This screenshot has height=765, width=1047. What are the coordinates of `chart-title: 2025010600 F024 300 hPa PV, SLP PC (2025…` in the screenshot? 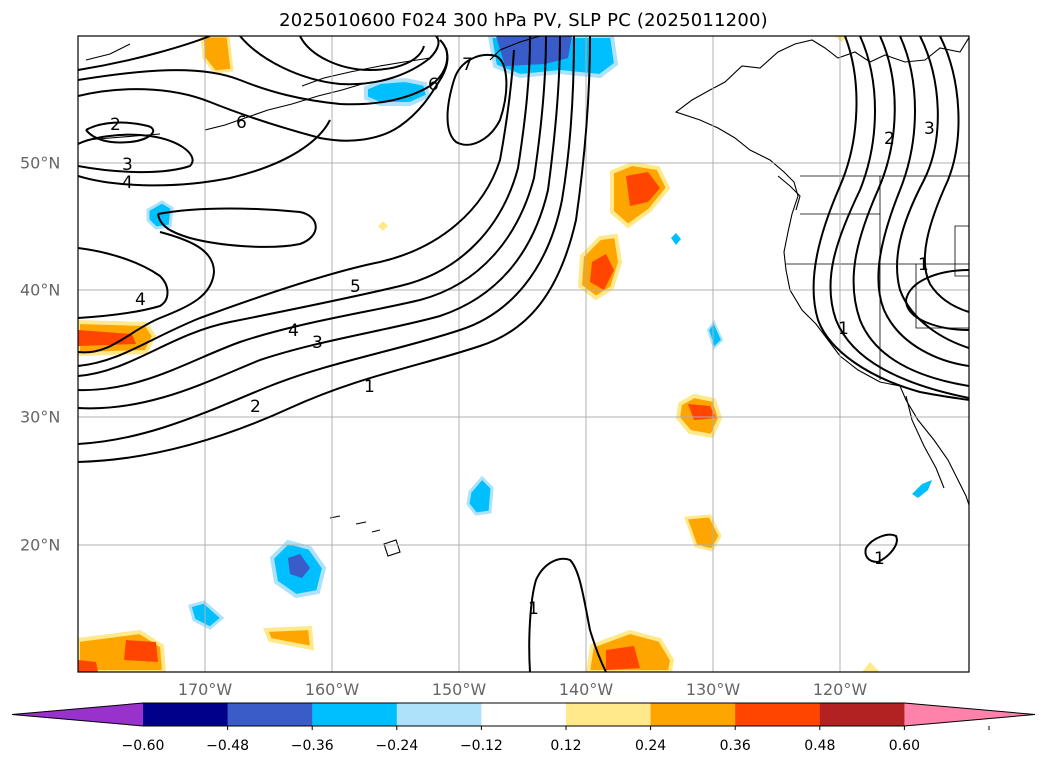 It's located at (523, 20).